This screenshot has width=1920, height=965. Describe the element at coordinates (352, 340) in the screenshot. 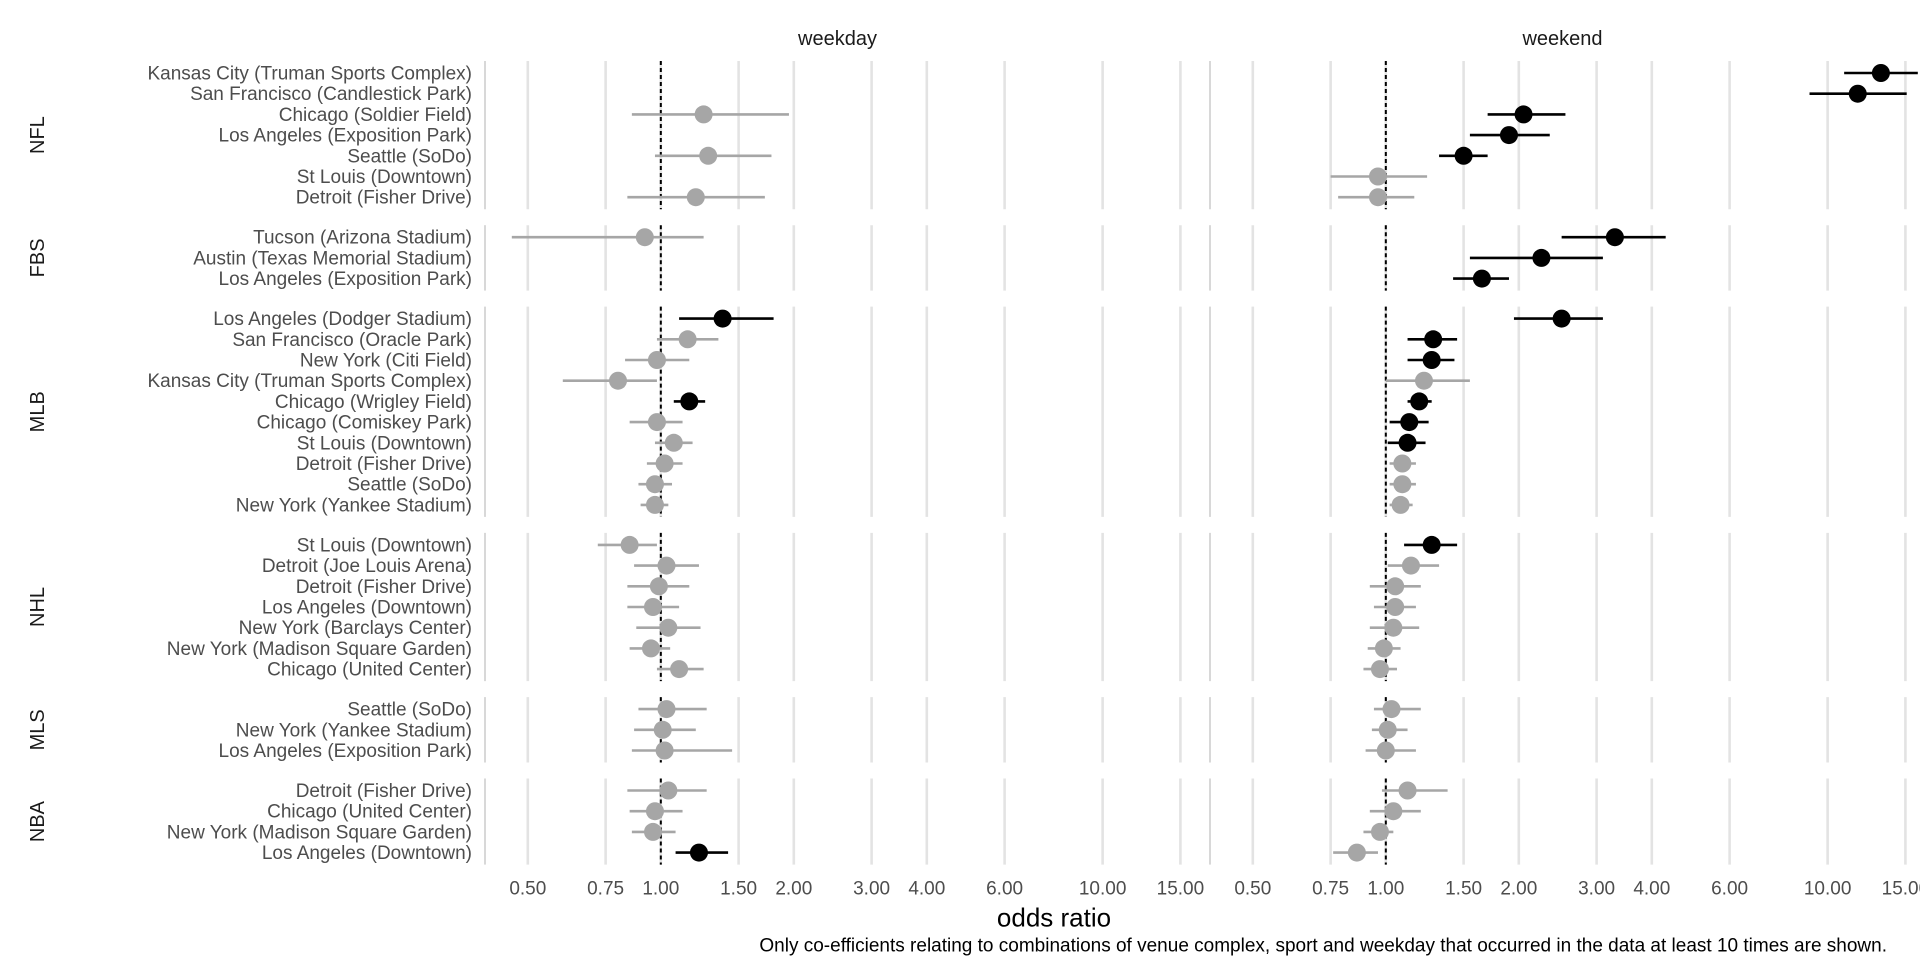

I see `row-label: San Francisco (Oracle Park)` at that location.